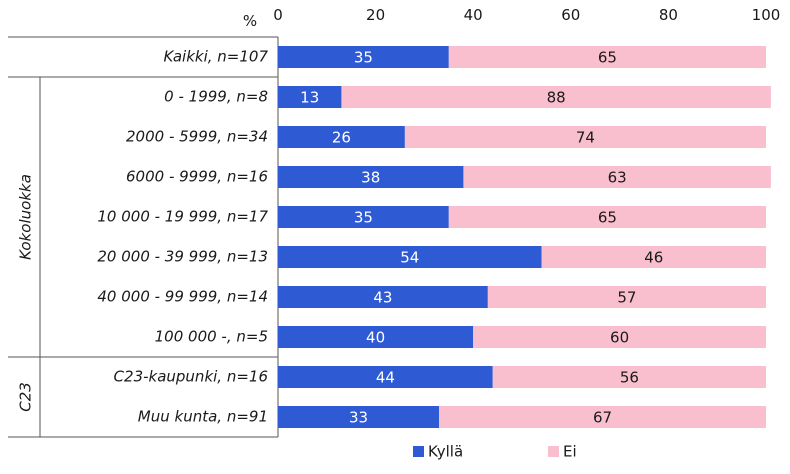 Image resolution: width=790 pixels, height=474 pixels. Describe the element at coordinates (216, 97) in the screenshot. I see `category-label: 0 - 1999, n=8` at that location.